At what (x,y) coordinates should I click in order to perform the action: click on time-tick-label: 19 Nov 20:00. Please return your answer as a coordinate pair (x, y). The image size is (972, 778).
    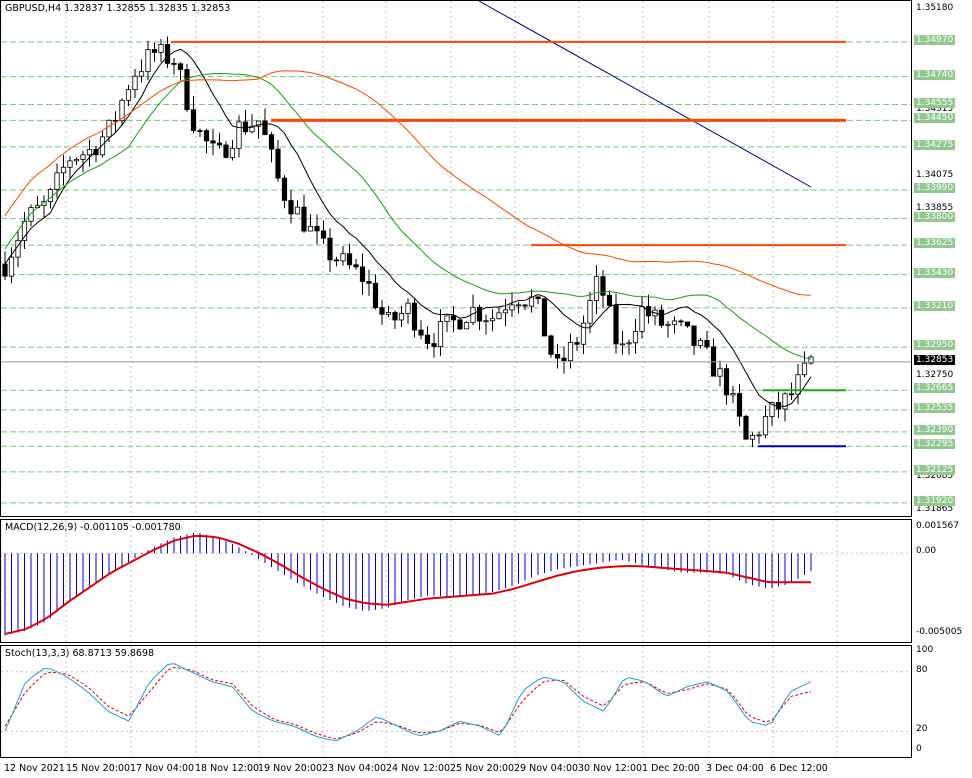
    Looking at the image, I should click on (290, 768).